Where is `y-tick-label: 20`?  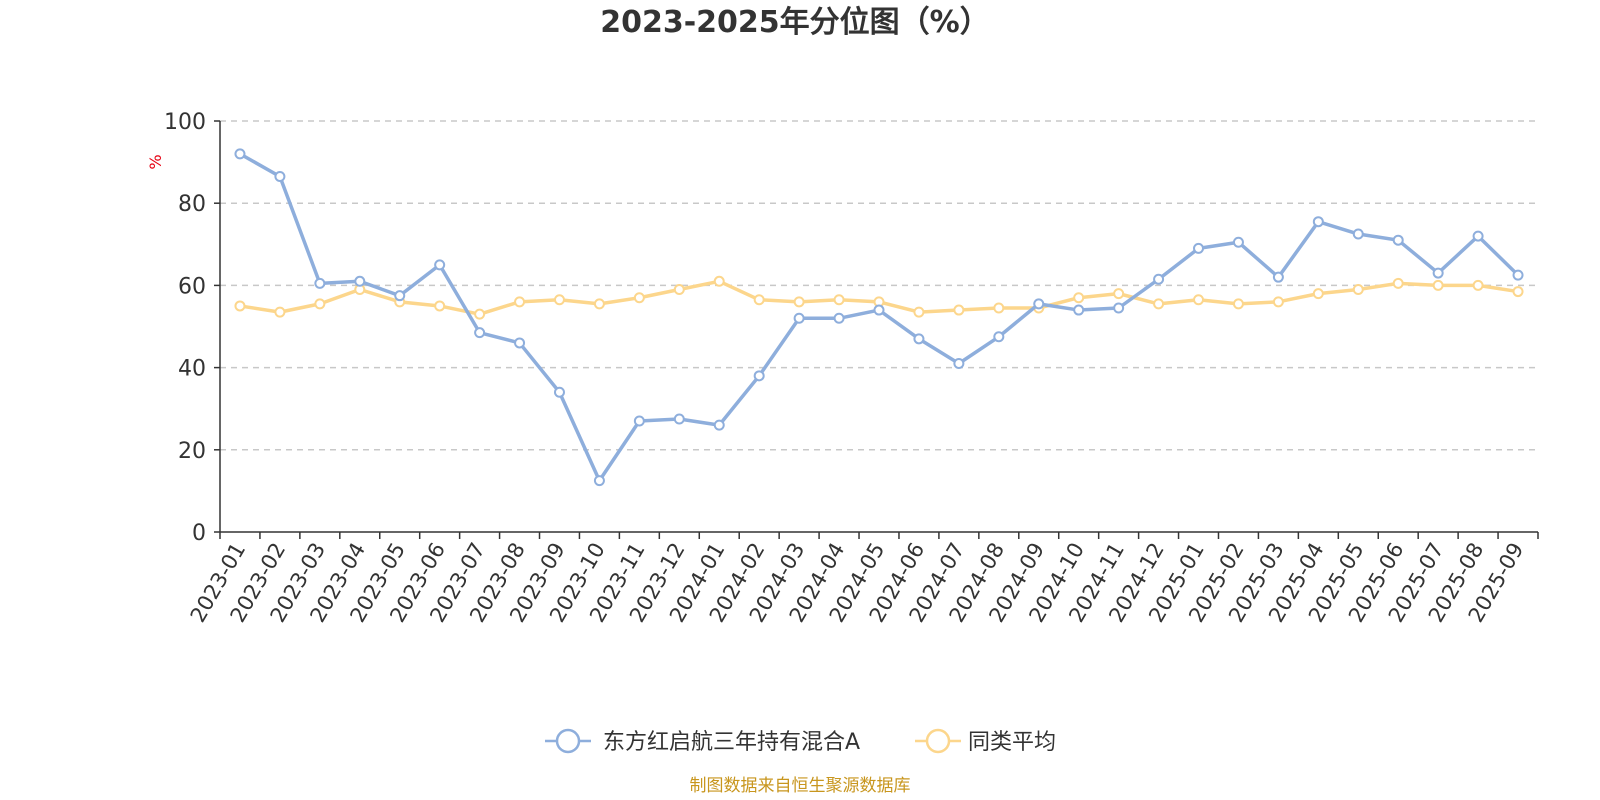 y-tick-label: 20 is located at coordinates (192, 451).